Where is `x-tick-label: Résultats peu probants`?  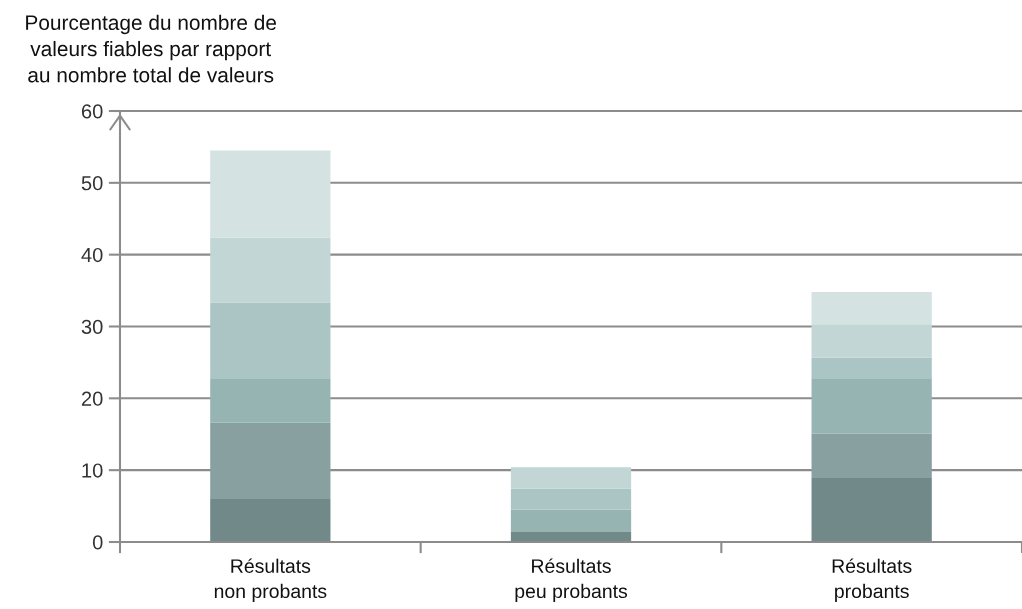 x-tick-label: Résultats peu probants is located at coordinates (571, 580).